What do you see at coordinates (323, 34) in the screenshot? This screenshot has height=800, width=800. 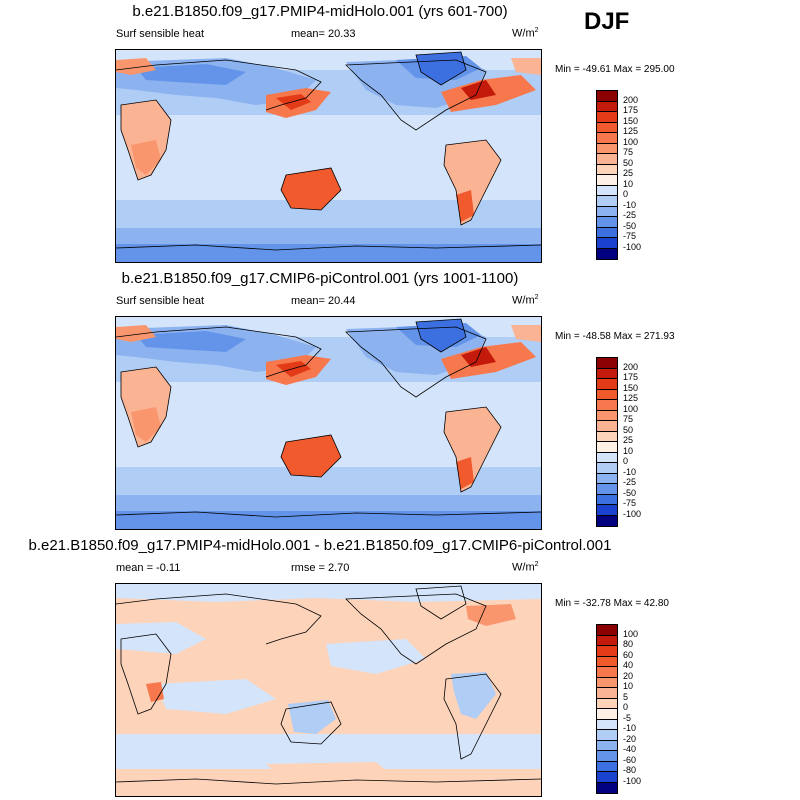 I see `panel-1-center-label: mean= 20.33` at bounding box center [323, 34].